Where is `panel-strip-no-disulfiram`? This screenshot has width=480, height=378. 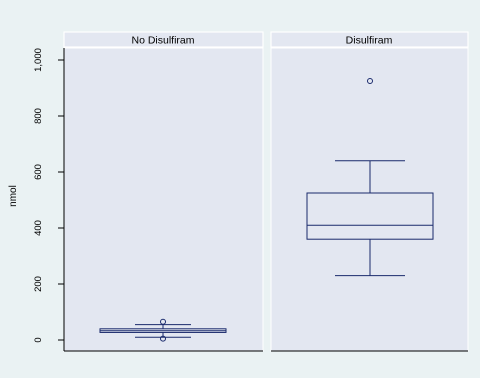 panel-strip-no-disulfiram is located at coordinates (163, 39).